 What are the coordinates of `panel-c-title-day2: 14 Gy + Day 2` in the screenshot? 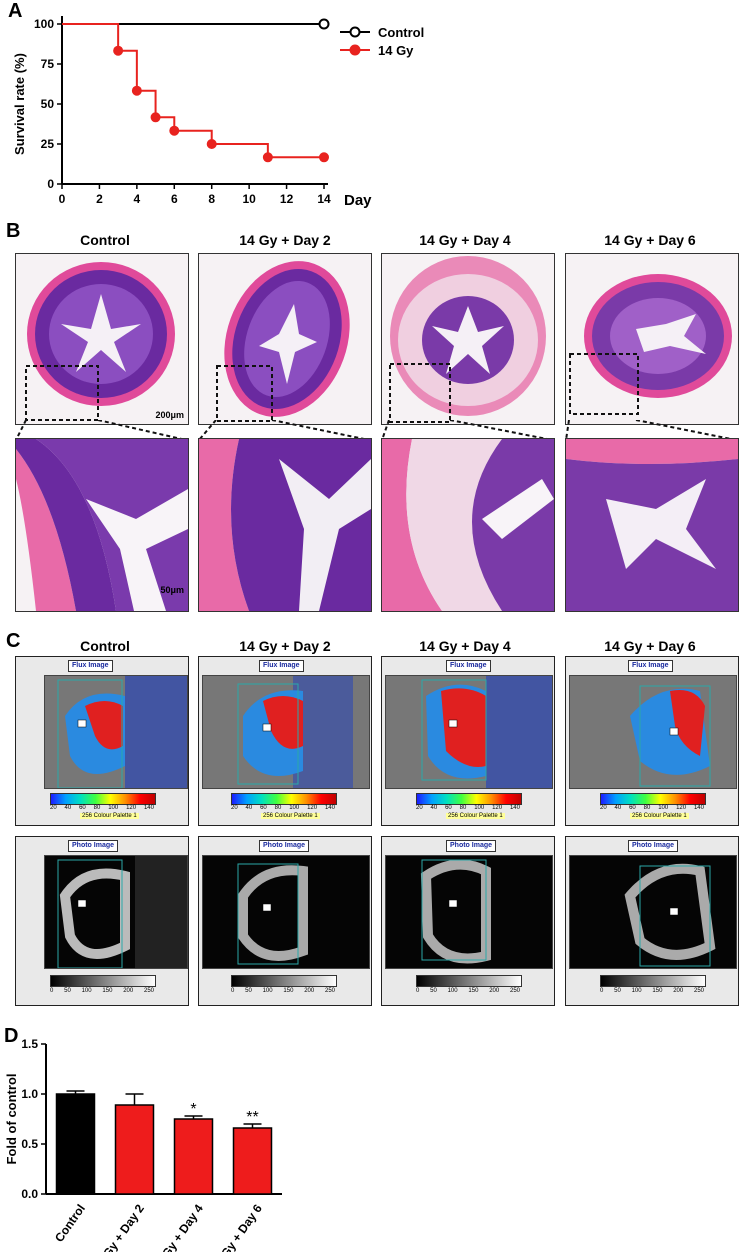 It's located at (285, 646).